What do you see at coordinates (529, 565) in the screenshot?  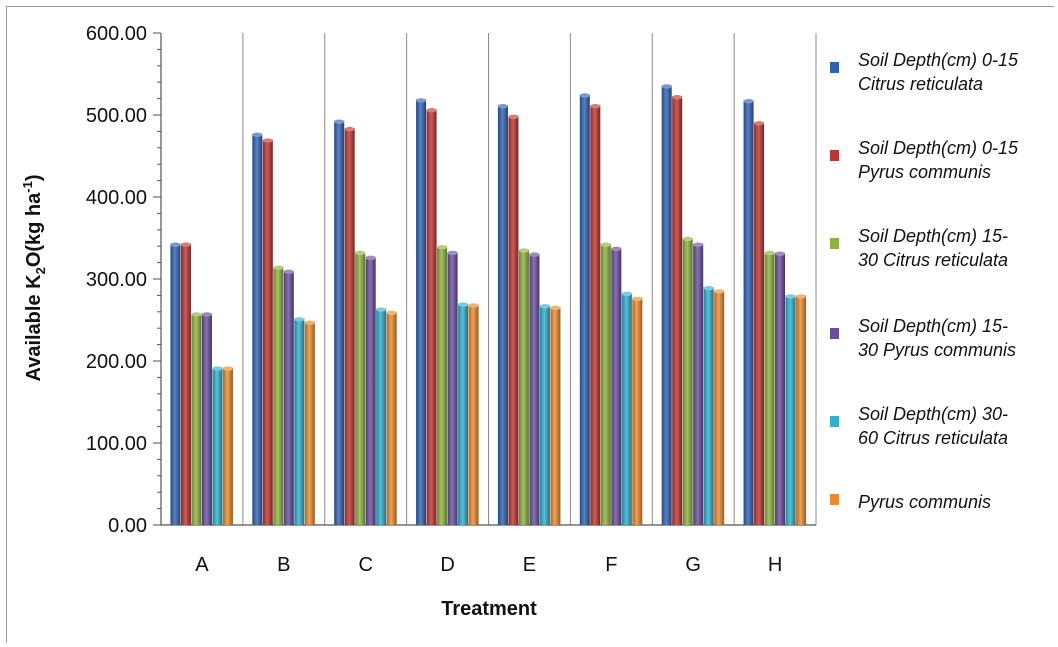 I see `x-tick-label: E` at bounding box center [529, 565].